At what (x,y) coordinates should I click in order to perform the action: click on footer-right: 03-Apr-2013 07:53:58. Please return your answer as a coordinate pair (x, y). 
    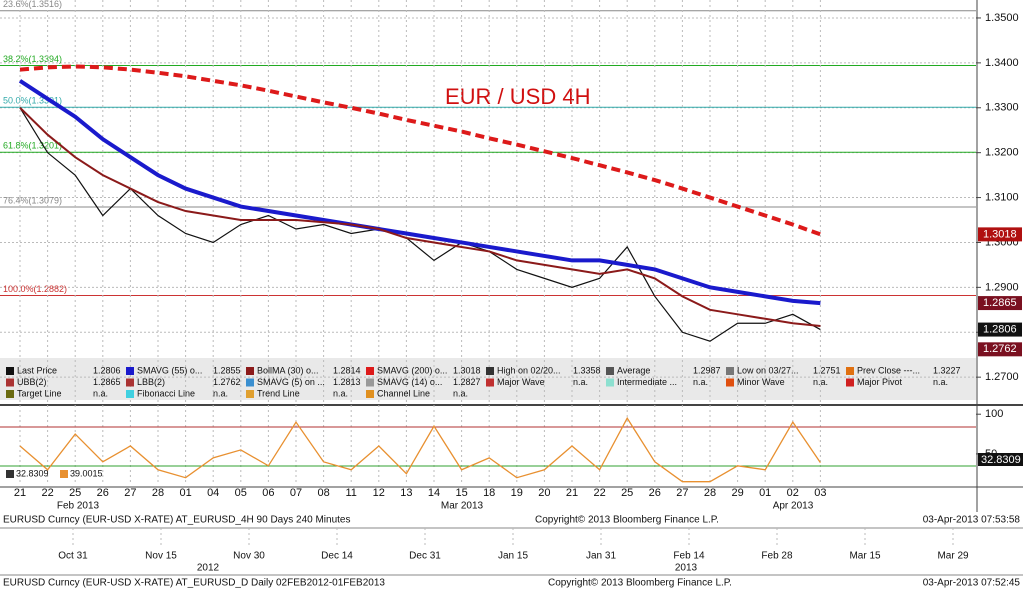
    Looking at the image, I should click on (972, 520).